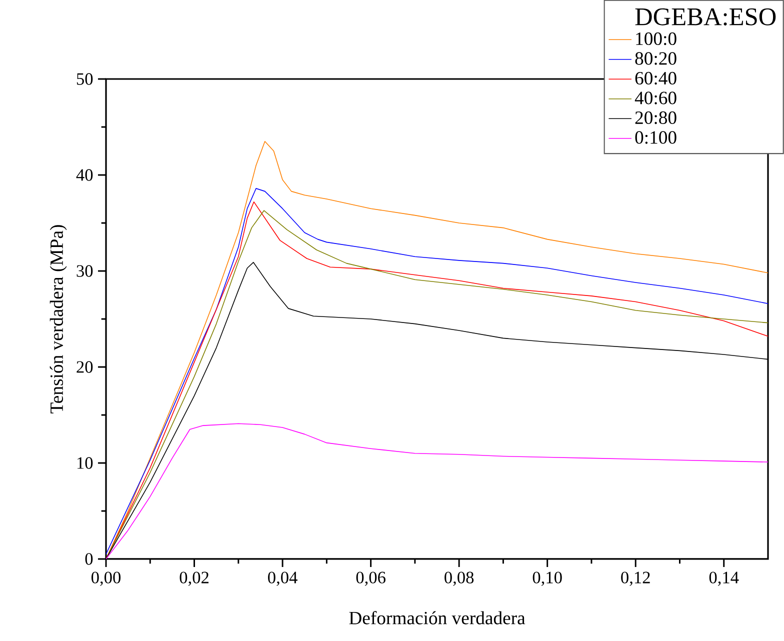 The image size is (784, 641). Describe the element at coordinates (106, 579) in the screenshot. I see `x-tick-label: 0,00` at that location.